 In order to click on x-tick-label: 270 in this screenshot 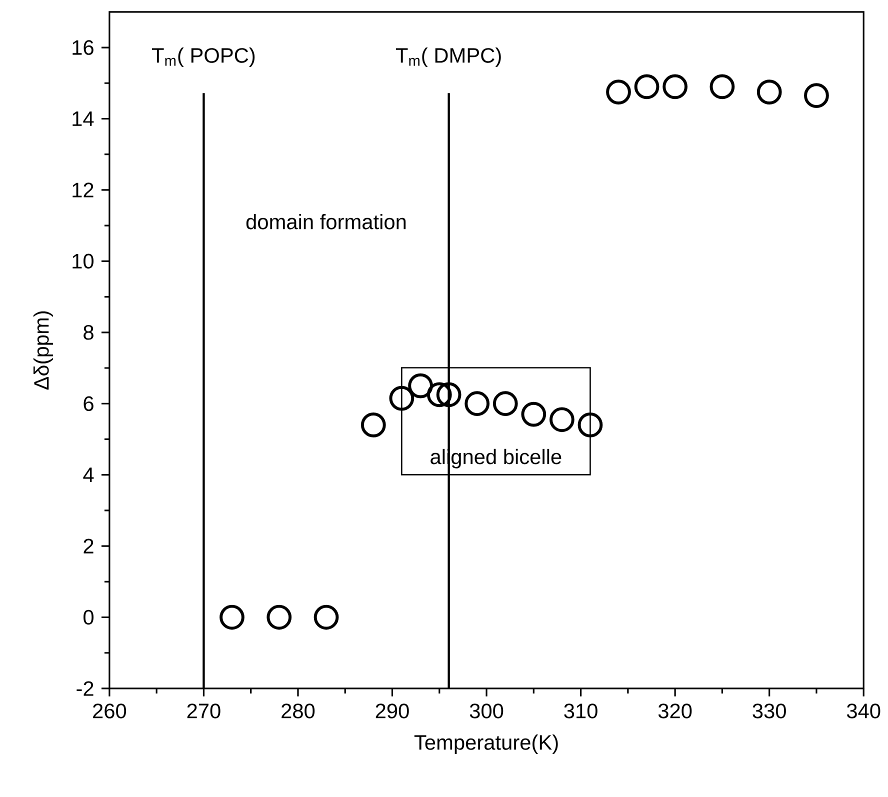, I will do `click(203, 711)`.